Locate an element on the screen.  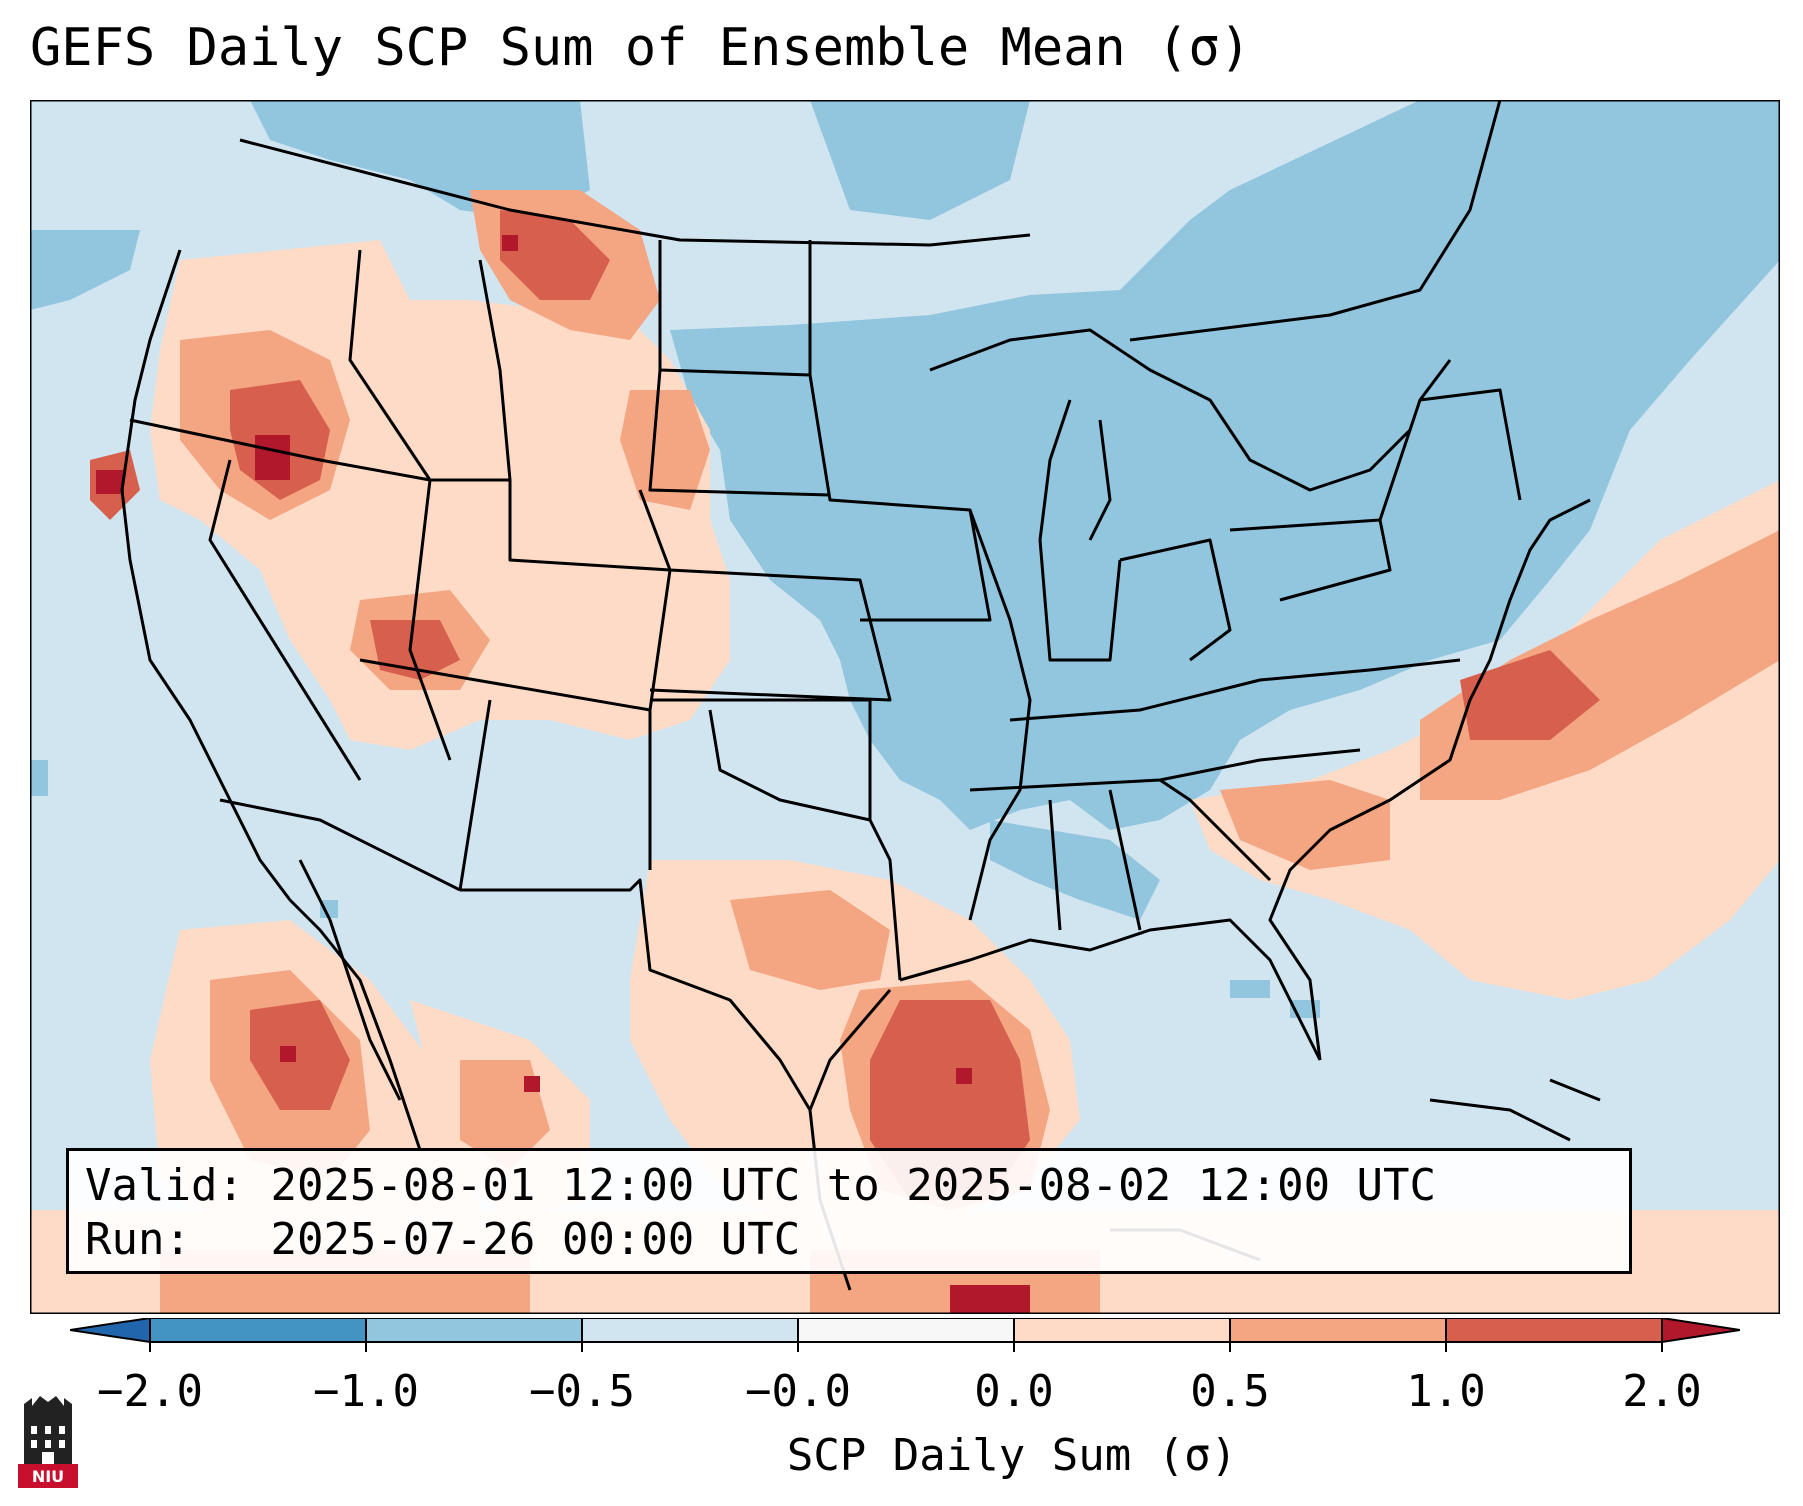
ohio-valley is located at coordinates (1235, 690).